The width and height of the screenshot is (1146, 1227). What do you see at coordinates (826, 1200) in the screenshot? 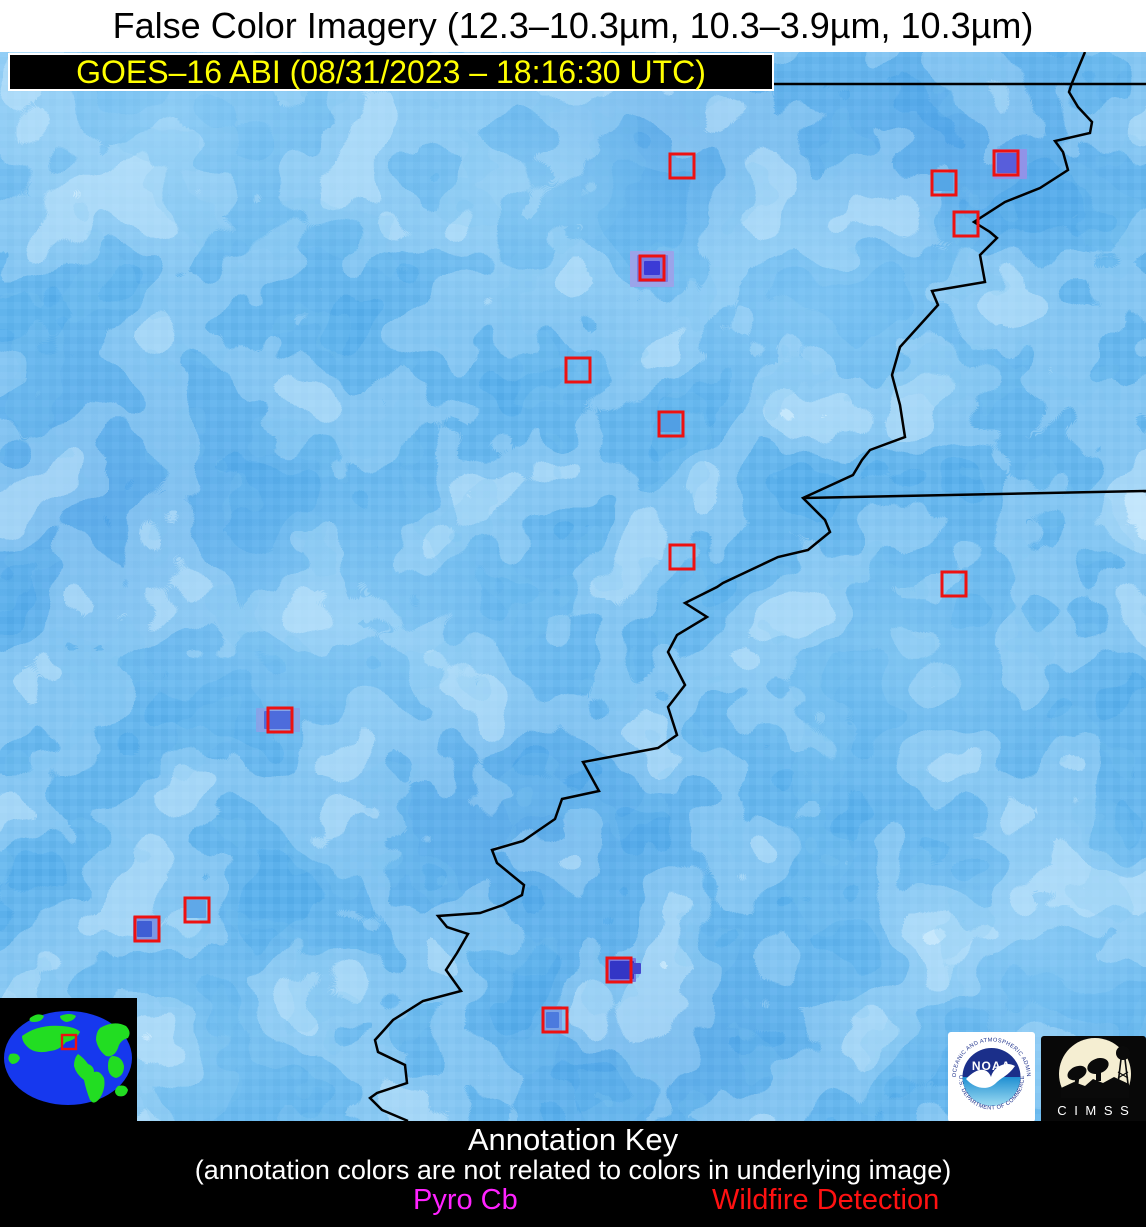
I see `legend-wildfire-detection: Wildfire Detection` at bounding box center [826, 1200].